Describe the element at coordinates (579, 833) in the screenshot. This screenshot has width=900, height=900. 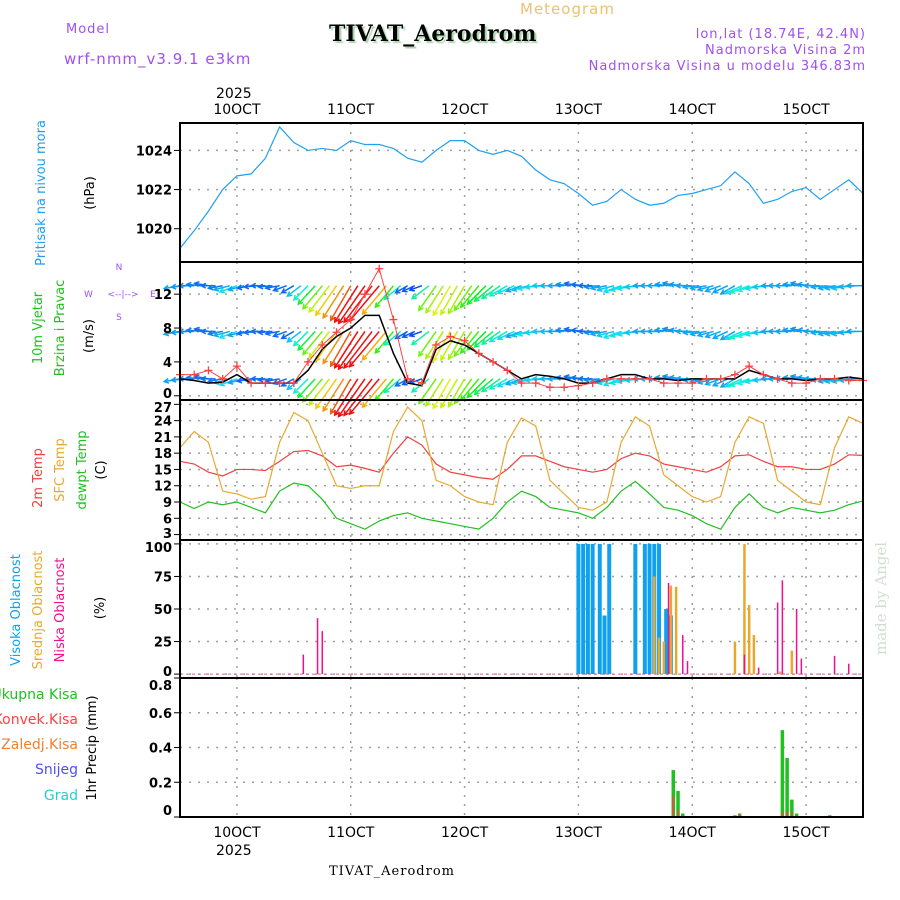
I see `x-tick-label-bottom: 13OCT` at that location.